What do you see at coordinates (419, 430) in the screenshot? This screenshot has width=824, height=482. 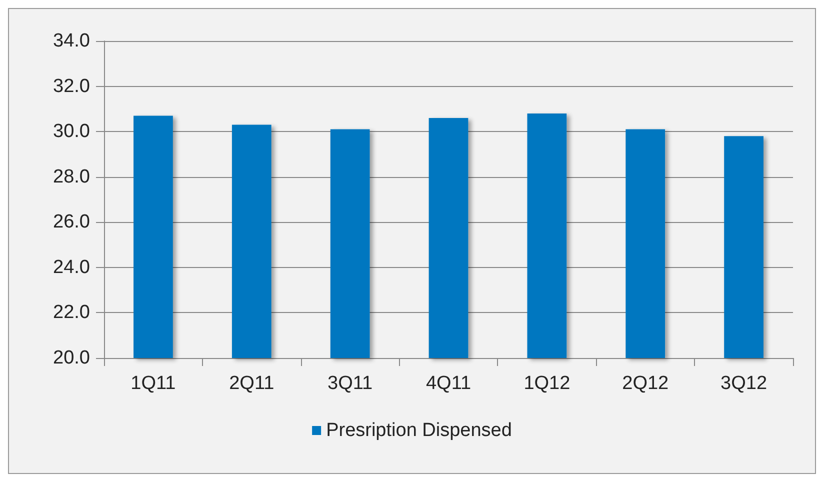 I see `legend-label: Presription Dispensed` at bounding box center [419, 430].